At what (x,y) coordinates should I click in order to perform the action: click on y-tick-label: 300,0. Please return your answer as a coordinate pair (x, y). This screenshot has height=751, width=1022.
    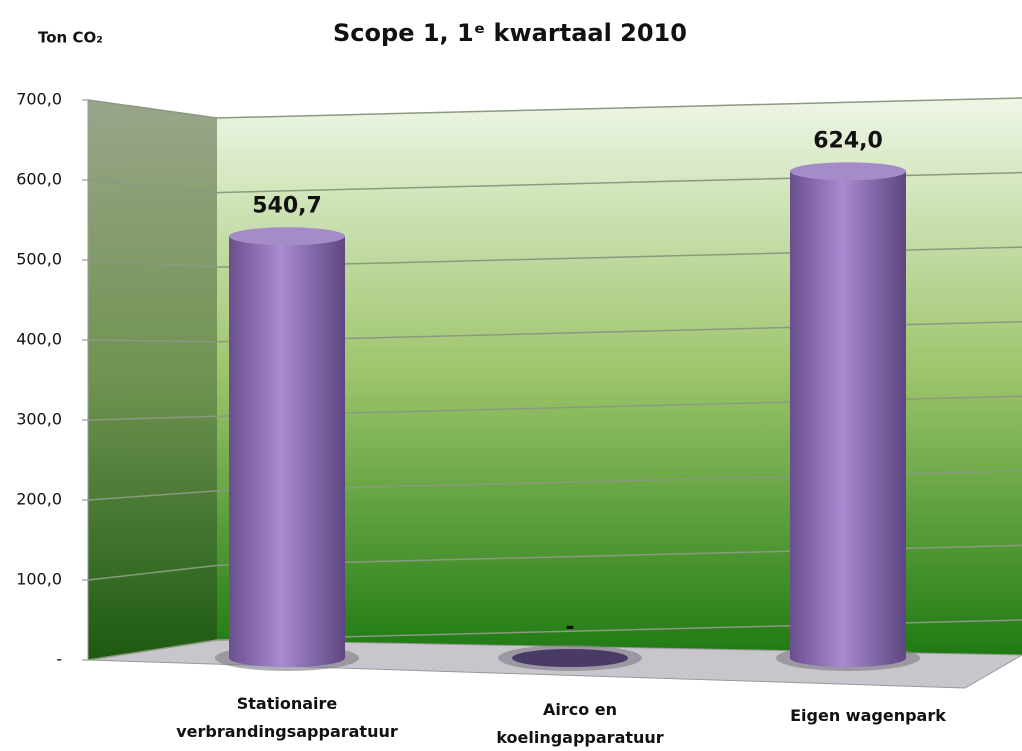
    Looking at the image, I should click on (39, 419).